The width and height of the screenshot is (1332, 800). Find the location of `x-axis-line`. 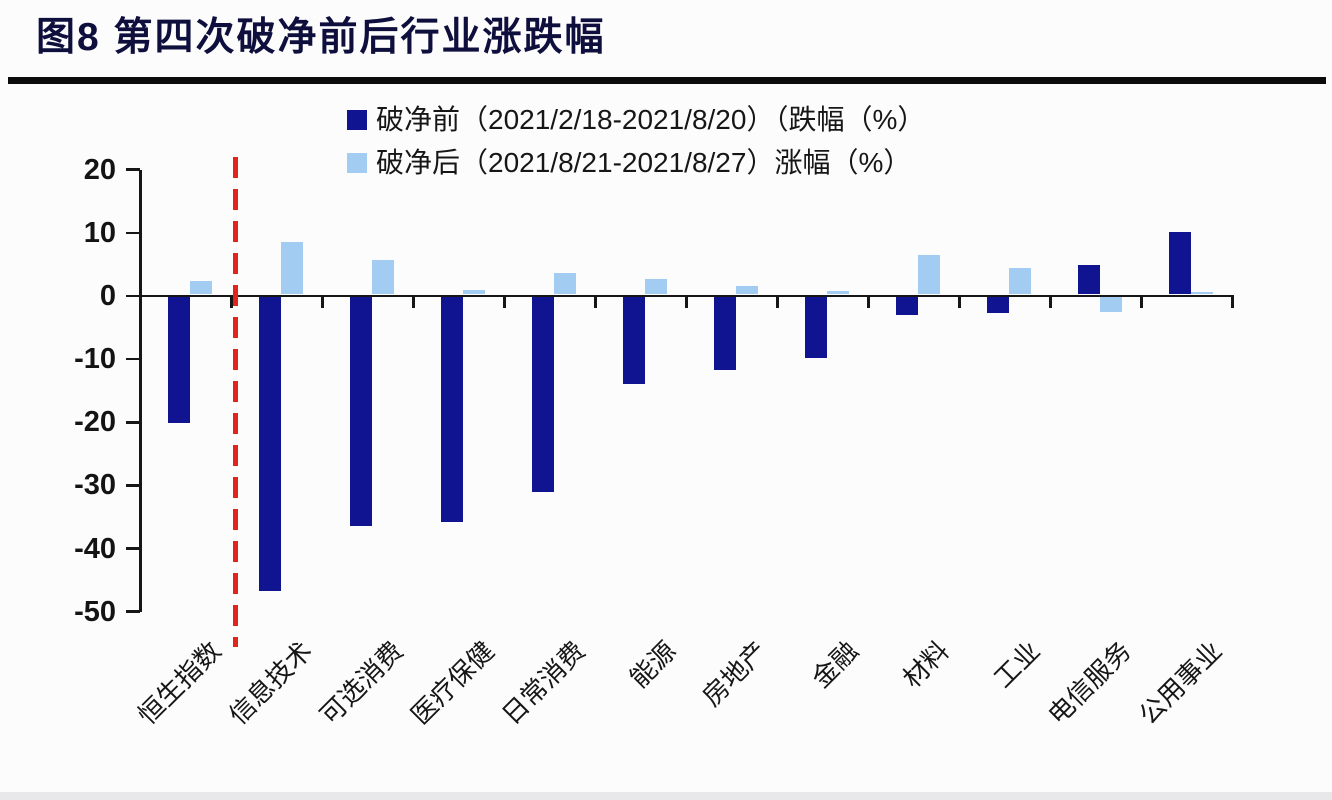

x-axis-line is located at coordinates (686, 295).